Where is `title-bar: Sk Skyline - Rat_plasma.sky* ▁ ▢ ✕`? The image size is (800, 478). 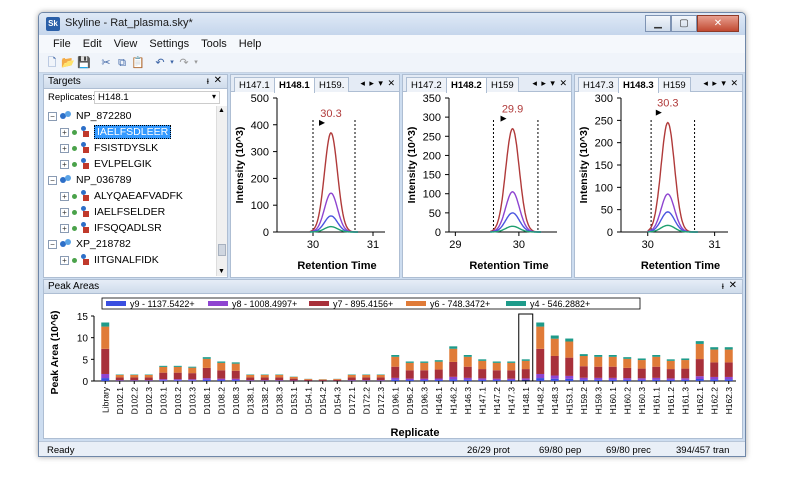
title-bar: Sk Skyline - Rat_plasma.sky* ▁ ▢ ✕ is located at coordinates (392, 24).